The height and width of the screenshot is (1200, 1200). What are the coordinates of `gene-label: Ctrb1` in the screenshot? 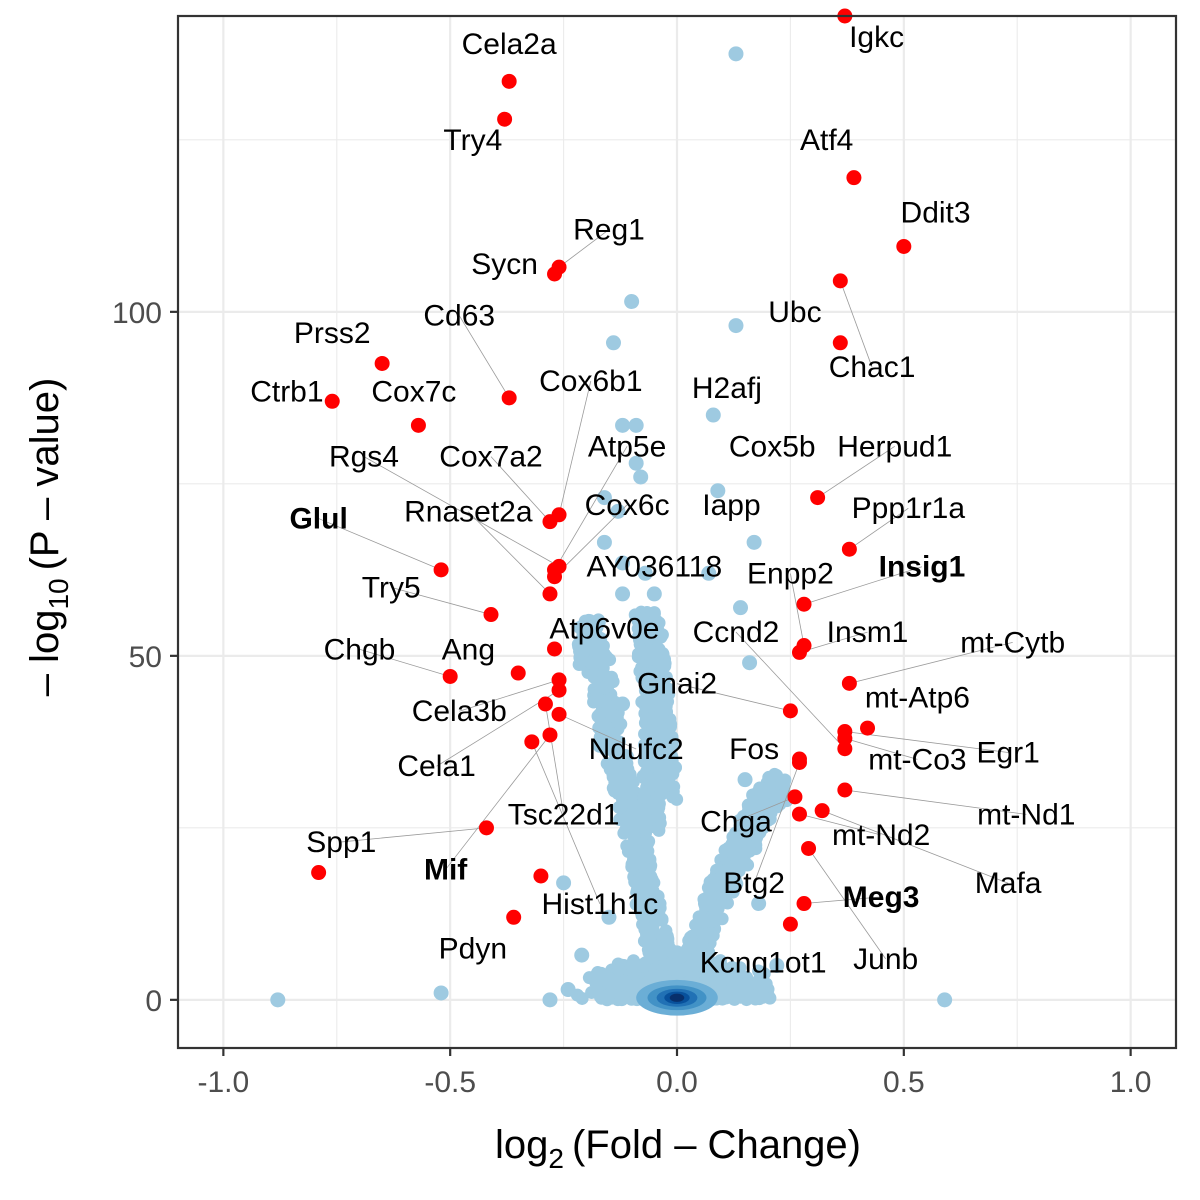 It's located at (286, 391).